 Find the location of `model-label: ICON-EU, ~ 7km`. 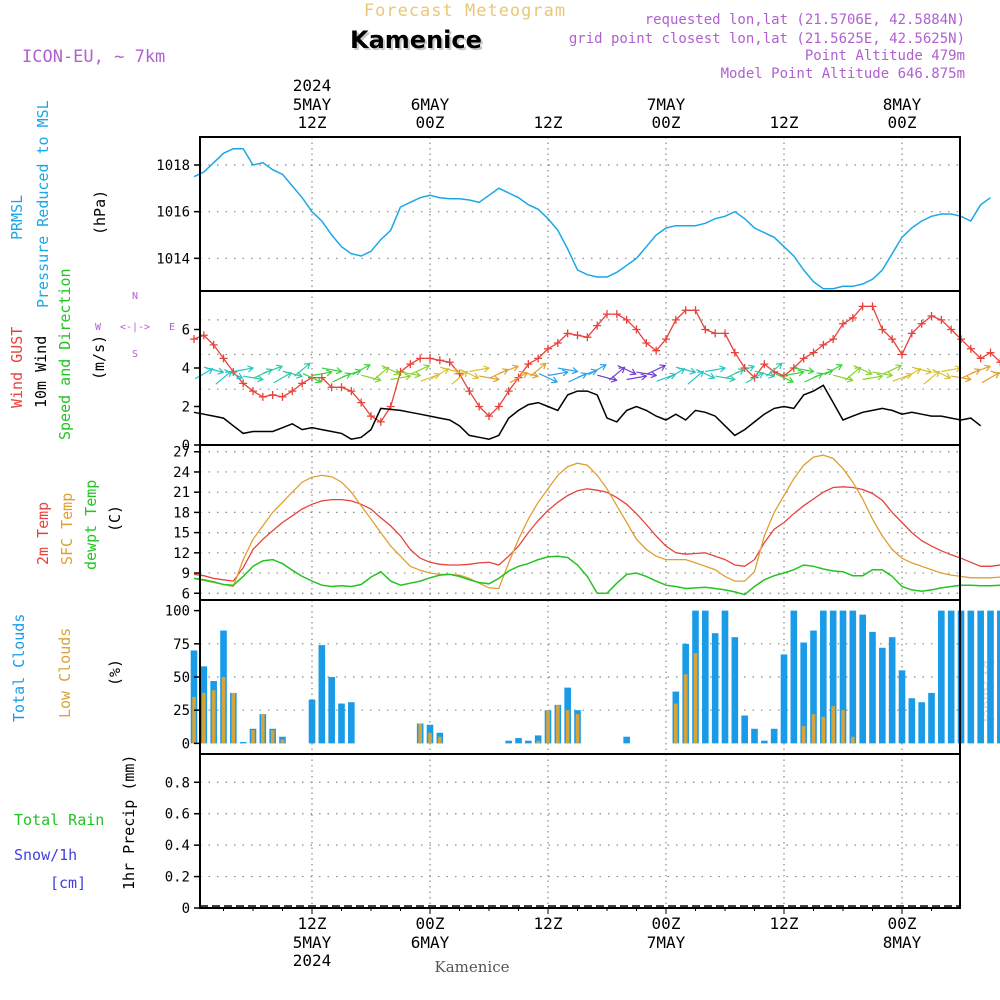

model-label: ICON-EU, ~ 7km is located at coordinates (93, 57).